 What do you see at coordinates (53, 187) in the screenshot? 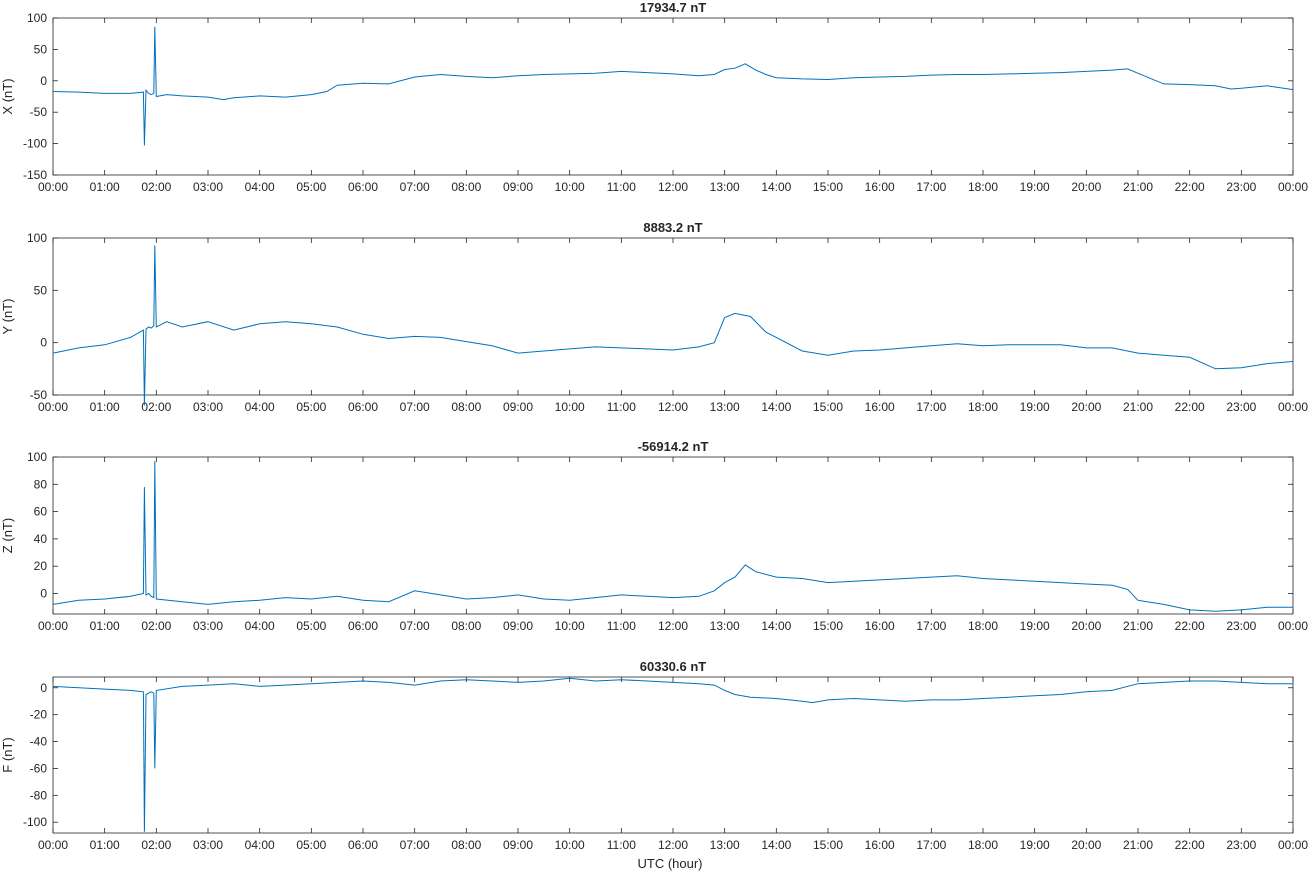
I see `x-xtick-label-0: 00:00` at bounding box center [53, 187].